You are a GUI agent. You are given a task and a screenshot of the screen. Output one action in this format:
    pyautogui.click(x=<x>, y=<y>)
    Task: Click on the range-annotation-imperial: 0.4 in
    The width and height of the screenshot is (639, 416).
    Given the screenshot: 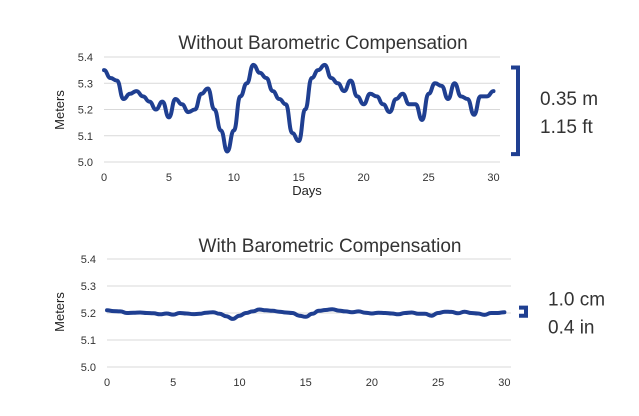 What is the action you would take?
    pyautogui.click(x=571, y=328)
    